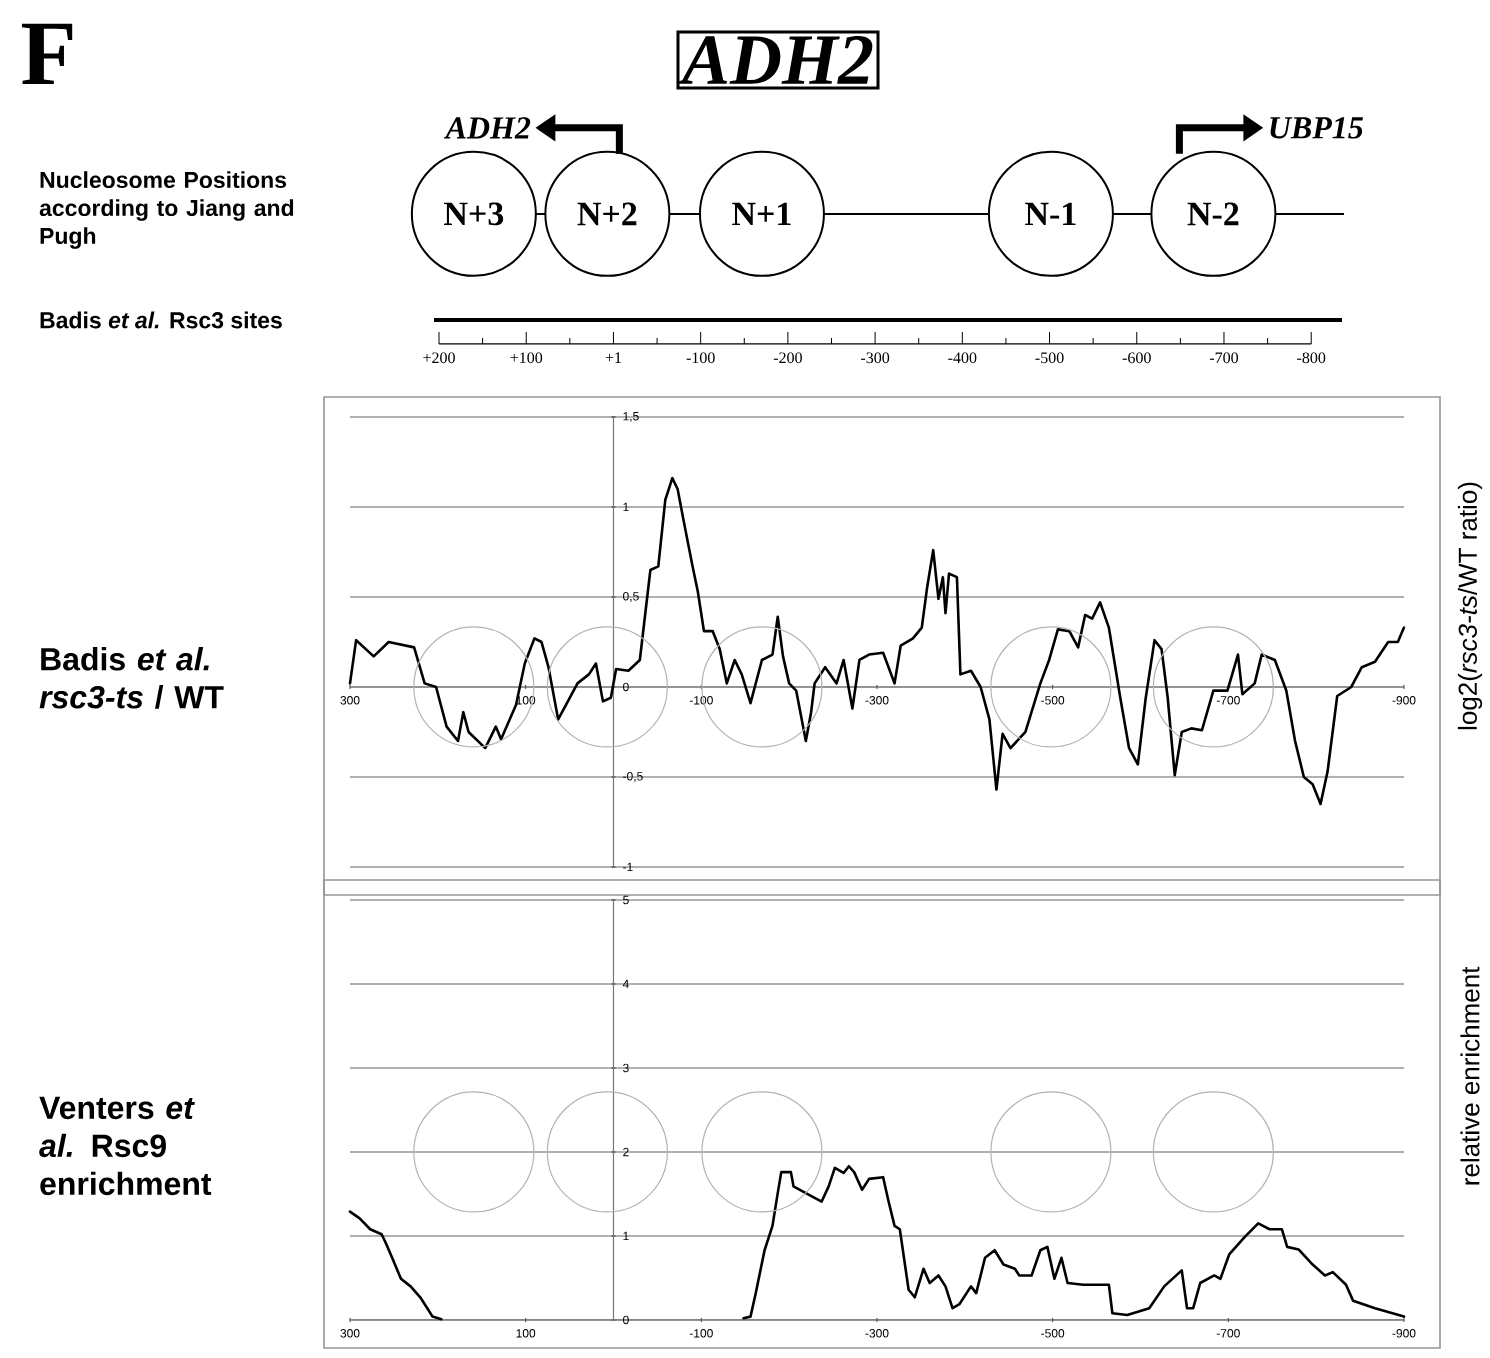 The height and width of the screenshot is (1358, 1490). Describe the element at coordinates (439, 358) in the screenshot. I see `text: +200` at that location.